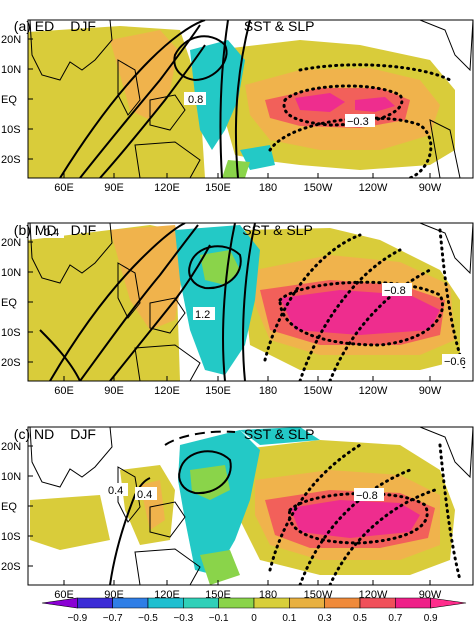 This screenshot has height=627, width=474. Describe the element at coordinates (183, 618) in the screenshot. I see `colorbar-label: −0.3` at that location.